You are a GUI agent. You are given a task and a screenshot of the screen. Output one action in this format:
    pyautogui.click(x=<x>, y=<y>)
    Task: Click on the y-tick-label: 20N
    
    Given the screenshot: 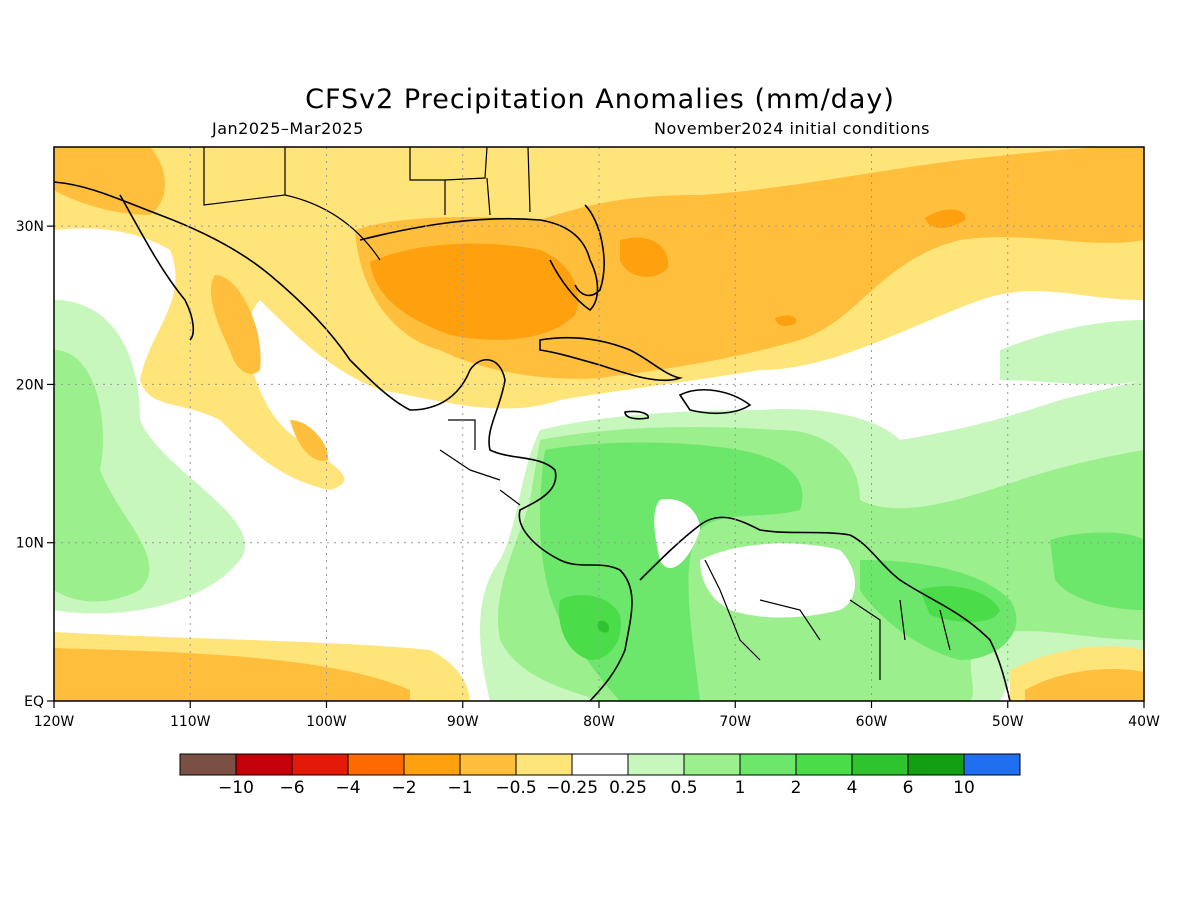 What is the action you would take?
    pyautogui.click(x=30, y=385)
    